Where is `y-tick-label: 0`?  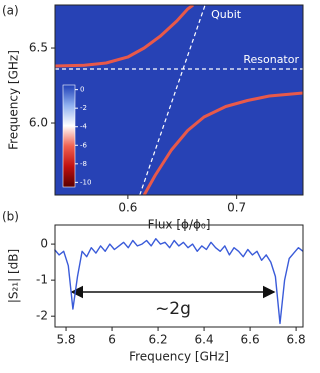 y-tick-label: 0 is located at coordinates (44, 244).